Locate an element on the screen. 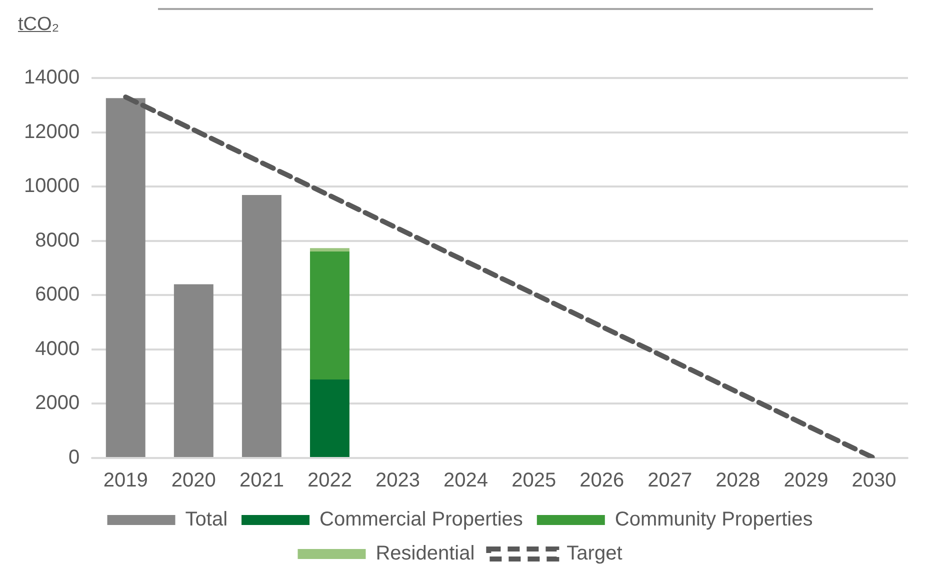 This screenshot has height=582, width=938. y-tick-label: 4000 is located at coordinates (57, 349).